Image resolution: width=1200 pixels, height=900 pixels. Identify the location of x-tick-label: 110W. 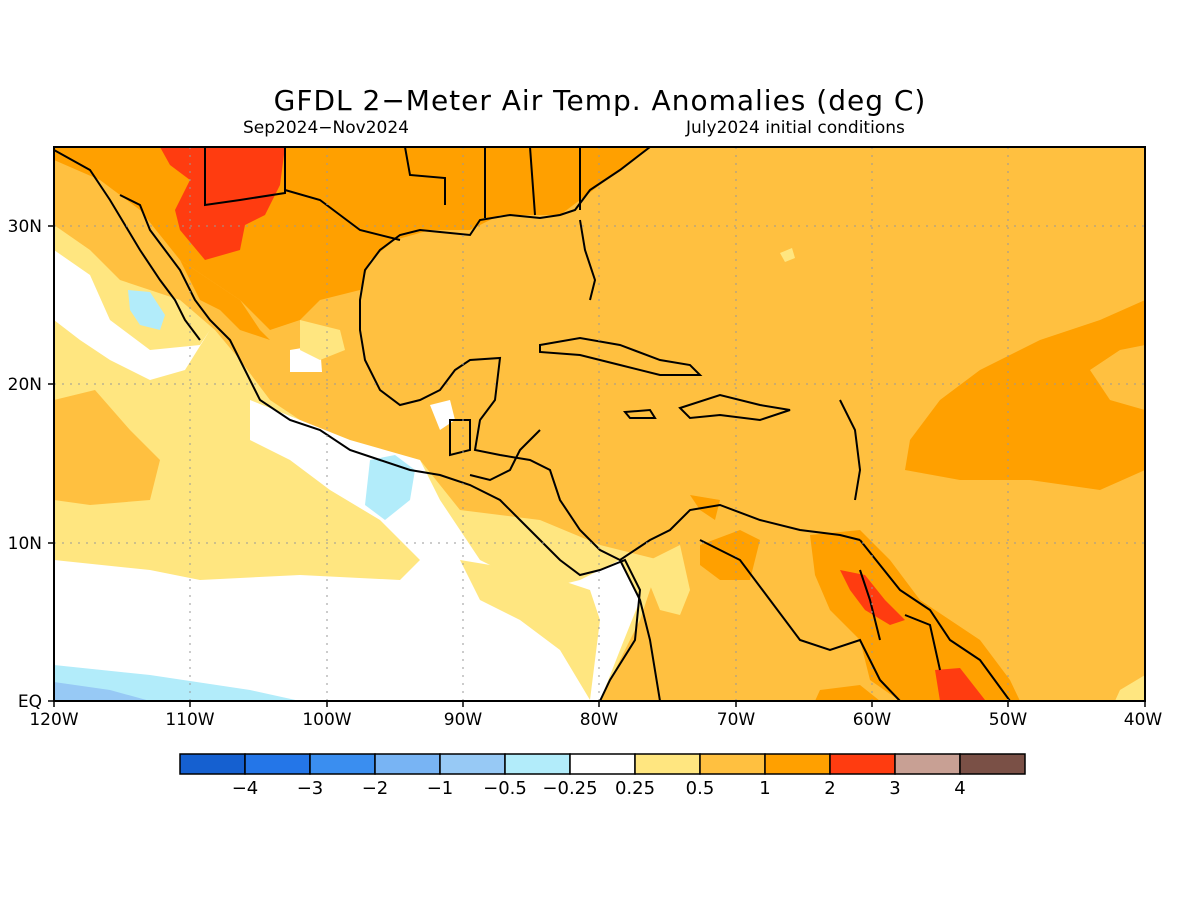
(189, 720).